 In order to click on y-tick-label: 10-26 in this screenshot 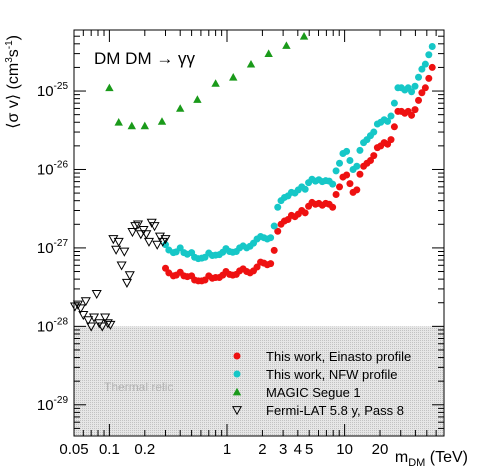, I will do `click(53, 168)`.